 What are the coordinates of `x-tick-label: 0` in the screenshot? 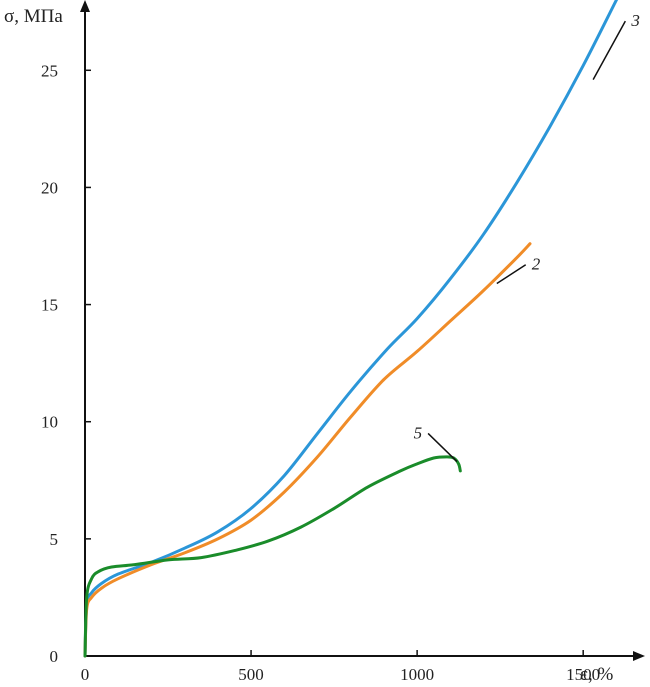 It's located at (85, 674).